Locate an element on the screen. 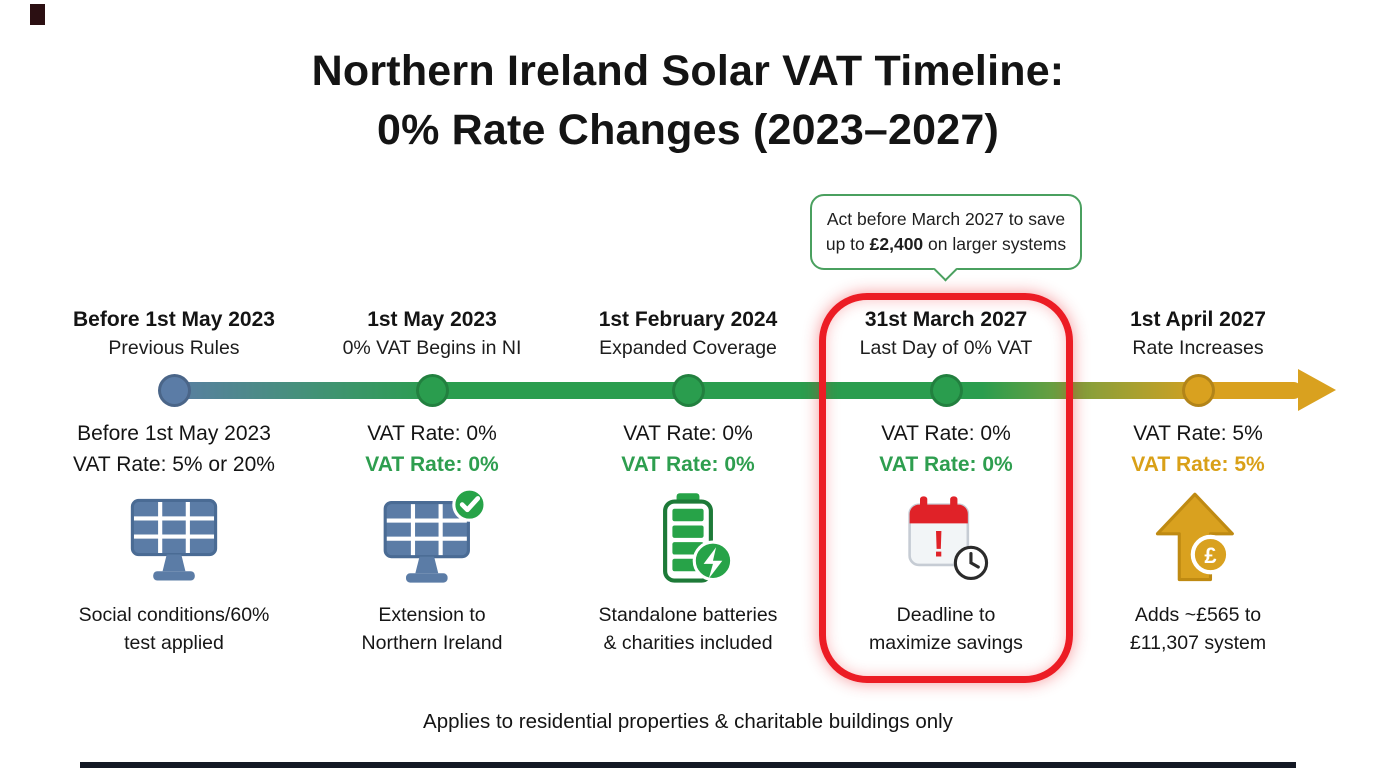  milestone-5-date: 1st April 2027 is located at coordinates (1198, 319).